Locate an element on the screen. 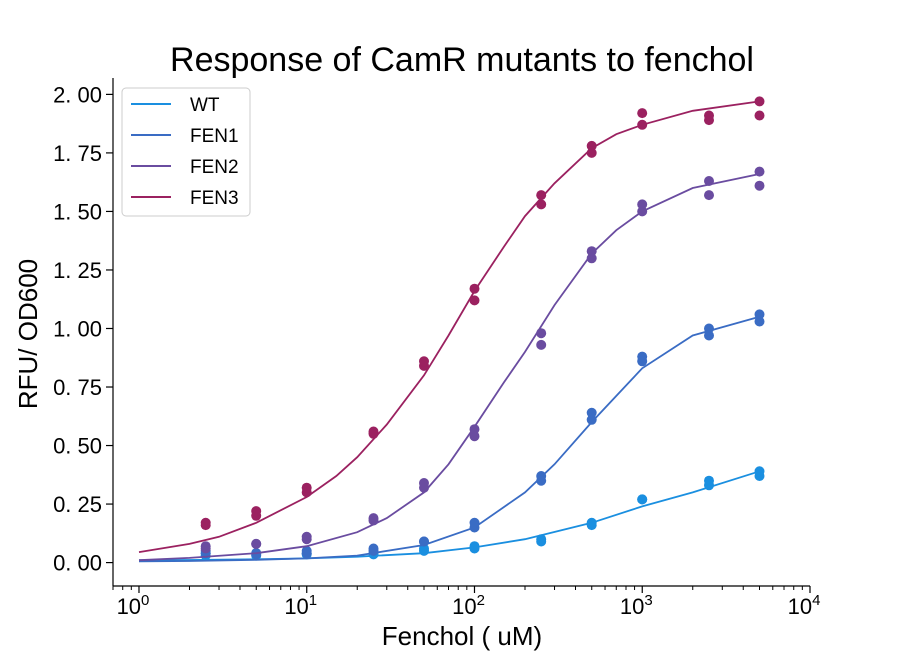 This screenshot has height=658, width=900. y-tick-label: 2. 00 is located at coordinates (77, 94).